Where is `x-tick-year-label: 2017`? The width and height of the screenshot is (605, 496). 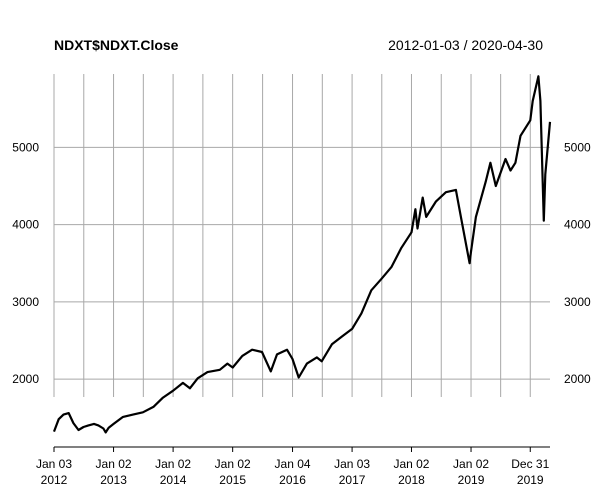 x-tick-year-label: 2017 is located at coordinates (352, 480).